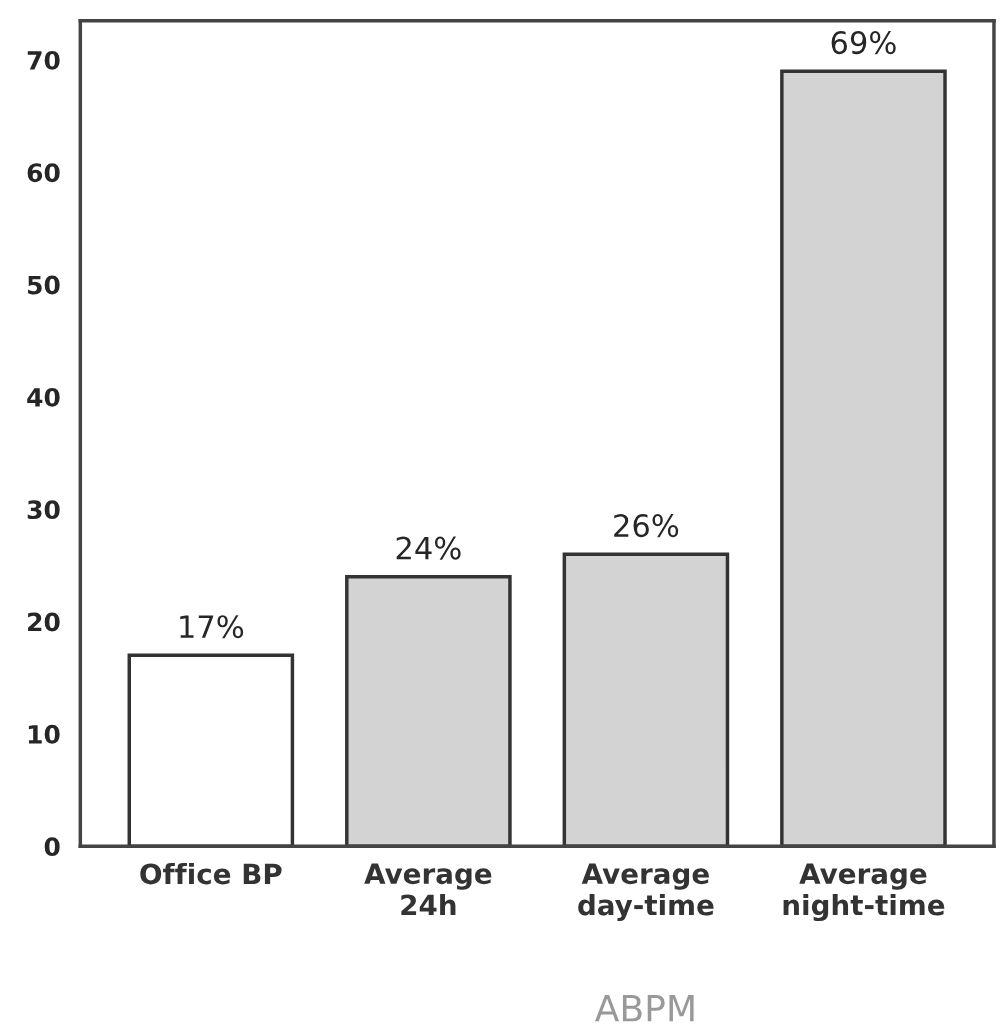 Image resolution: width=1004 pixels, height=1032 pixels. Describe the element at coordinates (44, 622) in the screenshot. I see `y-tick-label: 20` at that location.